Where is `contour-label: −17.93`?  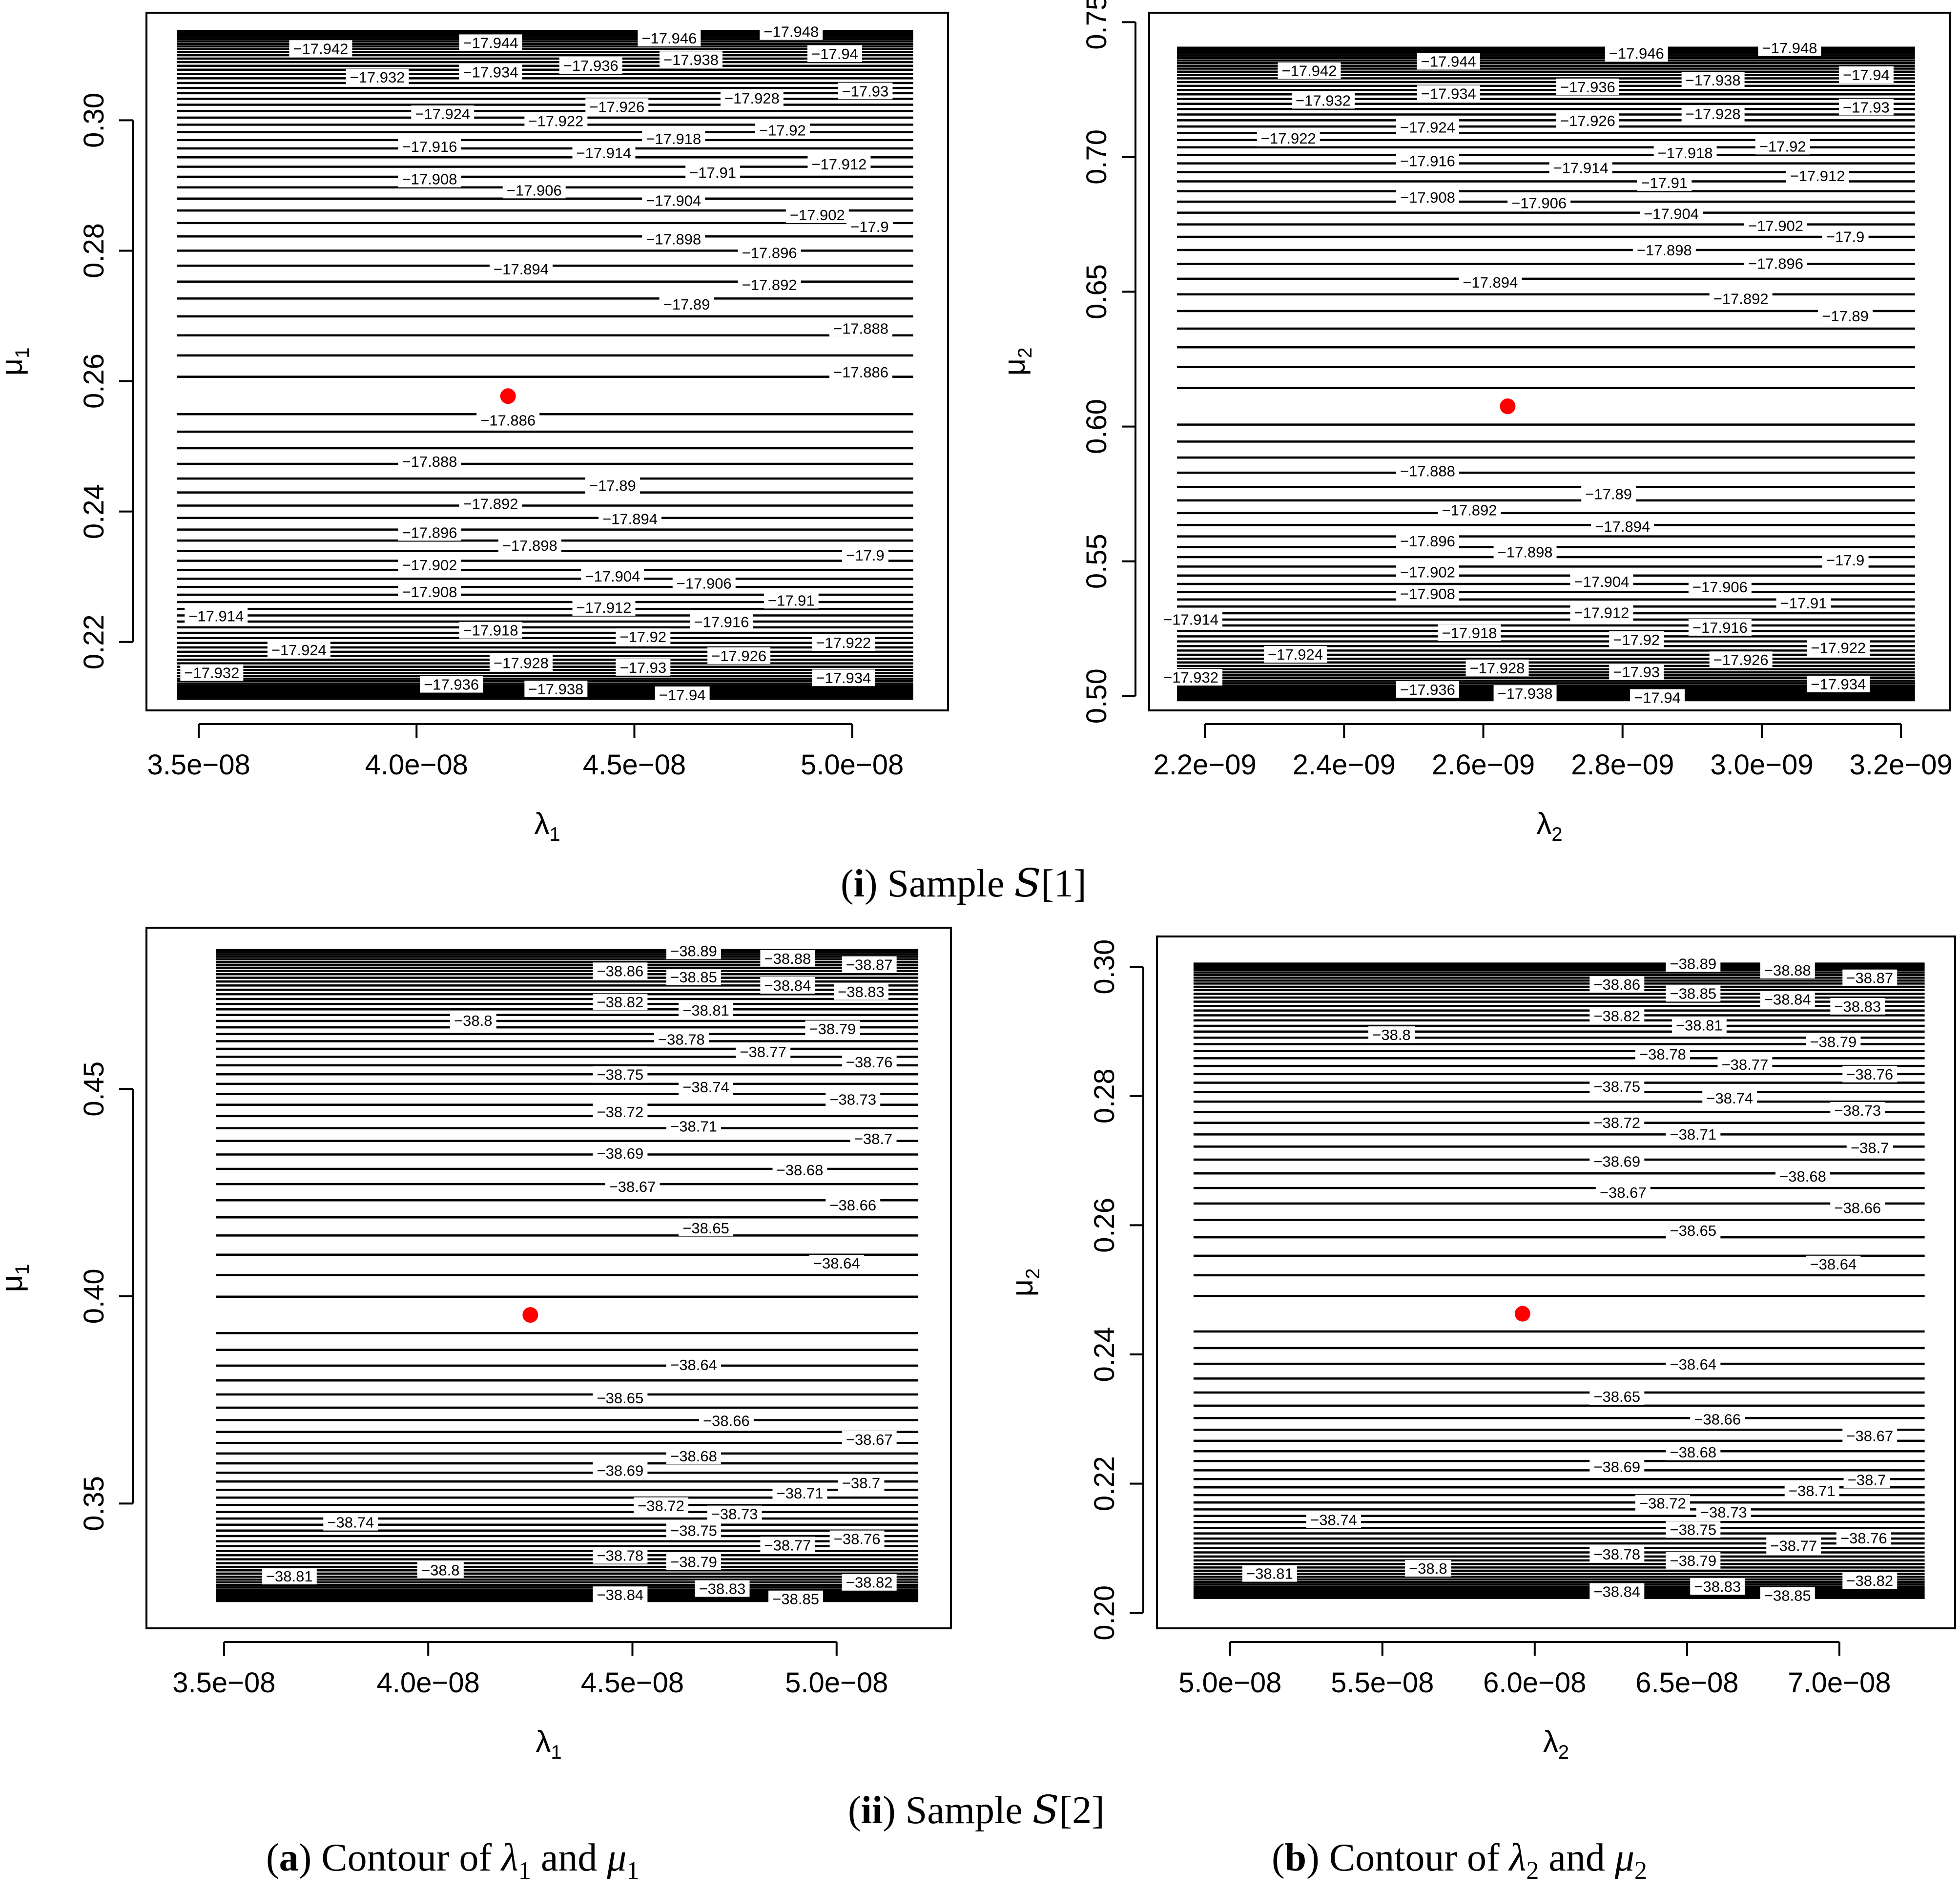
contour-label: −17.93 is located at coordinates (1636, 672).